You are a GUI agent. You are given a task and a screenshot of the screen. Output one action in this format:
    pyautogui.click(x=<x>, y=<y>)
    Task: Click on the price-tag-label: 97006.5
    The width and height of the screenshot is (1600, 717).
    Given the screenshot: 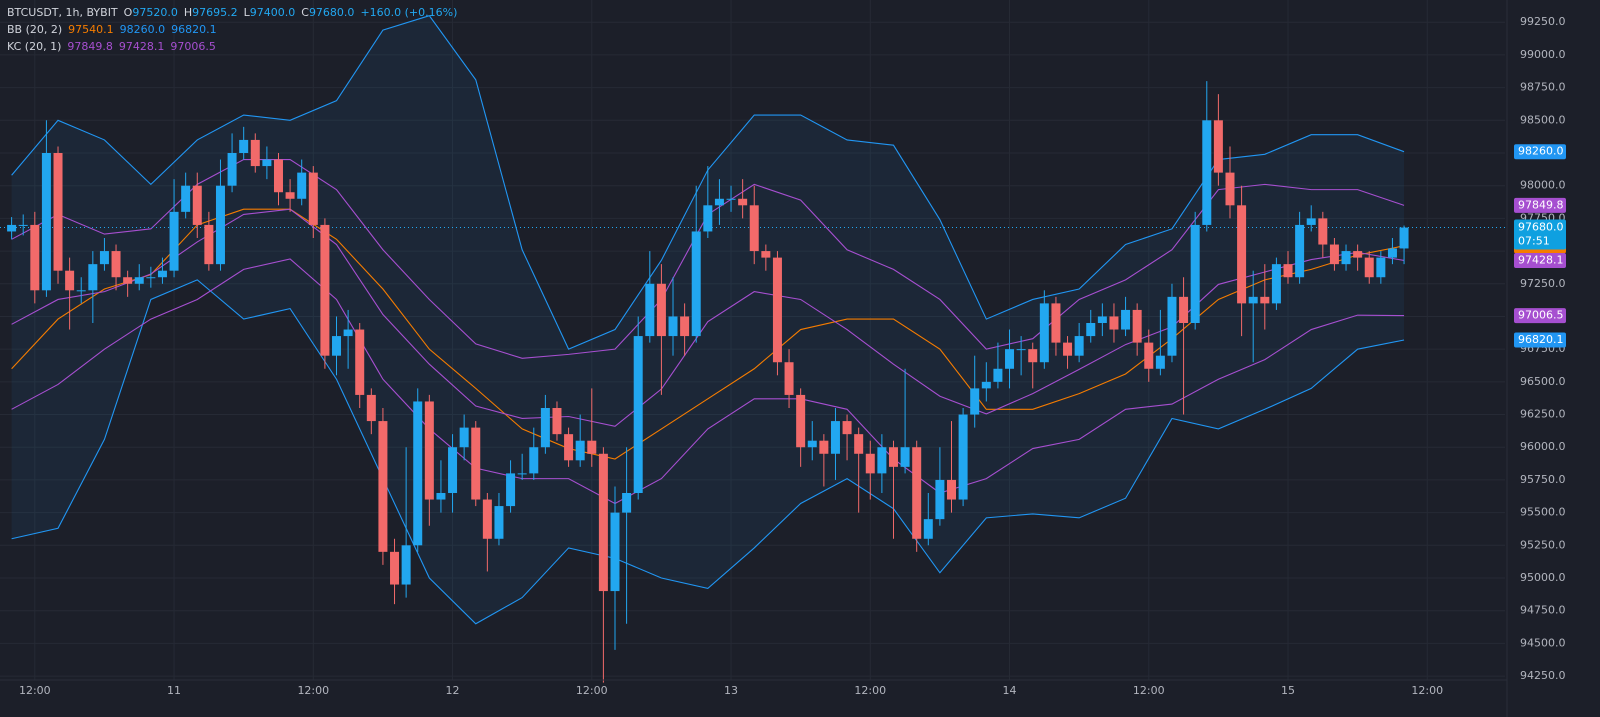 What is the action you would take?
    pyautogui.click(x=1541, y=315)
    